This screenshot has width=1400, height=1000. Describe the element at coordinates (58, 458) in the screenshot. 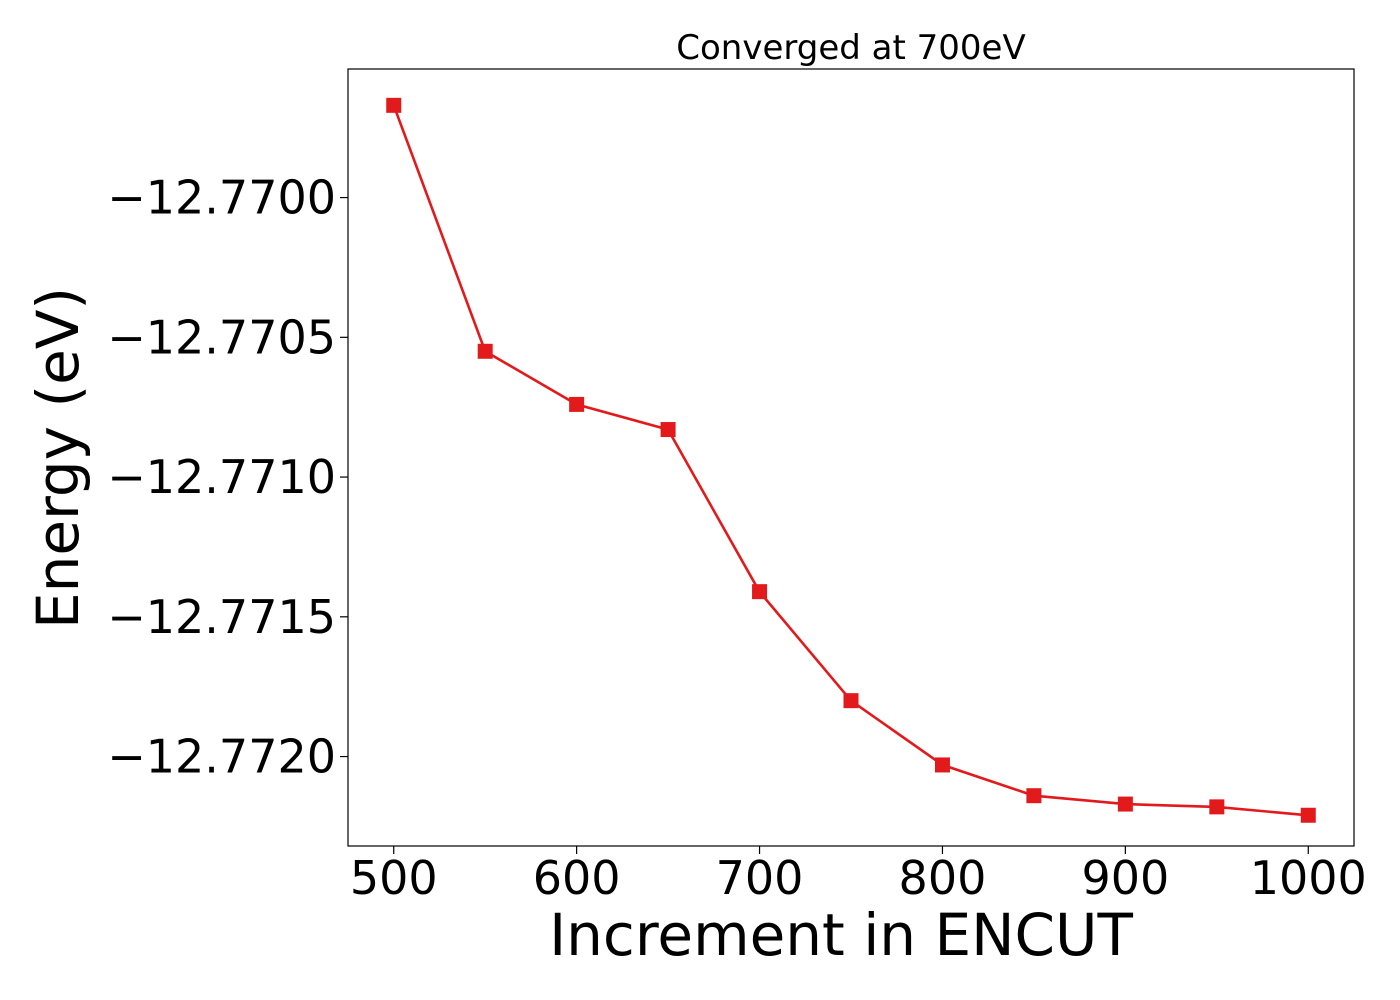

I see `y-axis-label: Energy (eV)` at that location.